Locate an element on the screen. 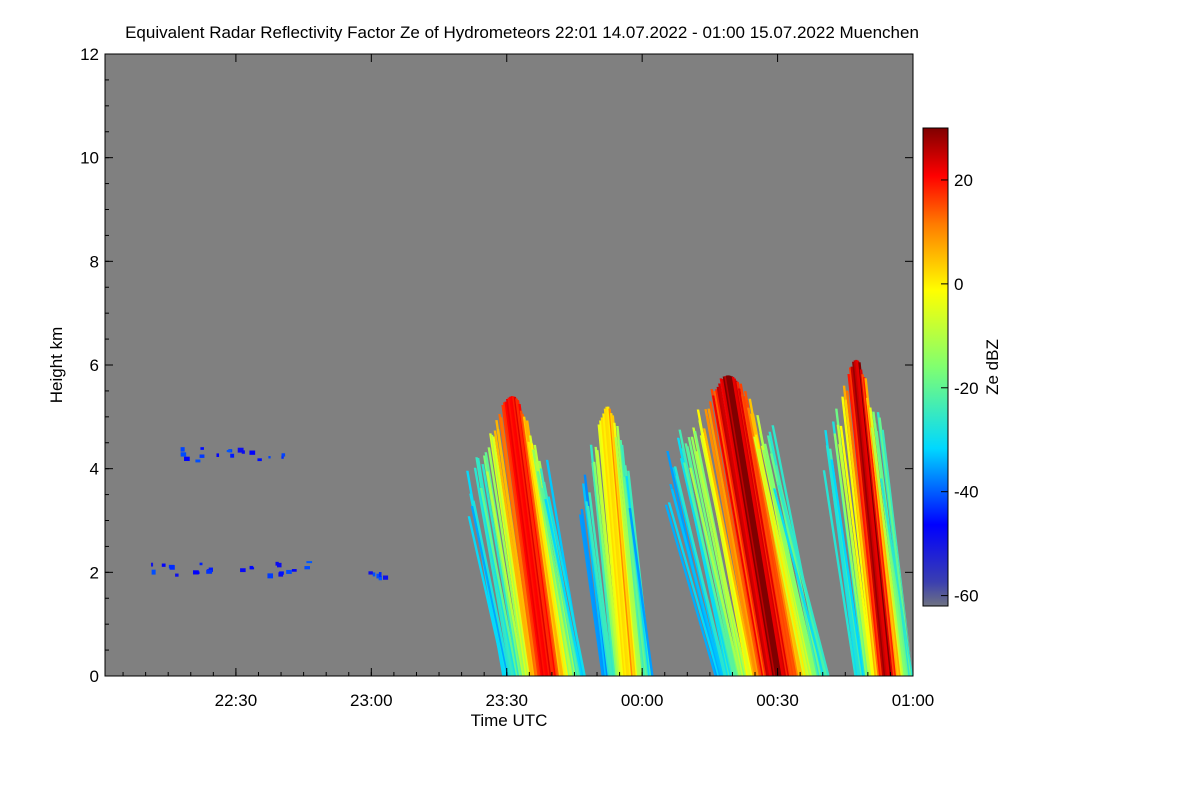 The image size is (1200, 800). colorbar-tick-label: 20 is located at coordinates (963, 180).